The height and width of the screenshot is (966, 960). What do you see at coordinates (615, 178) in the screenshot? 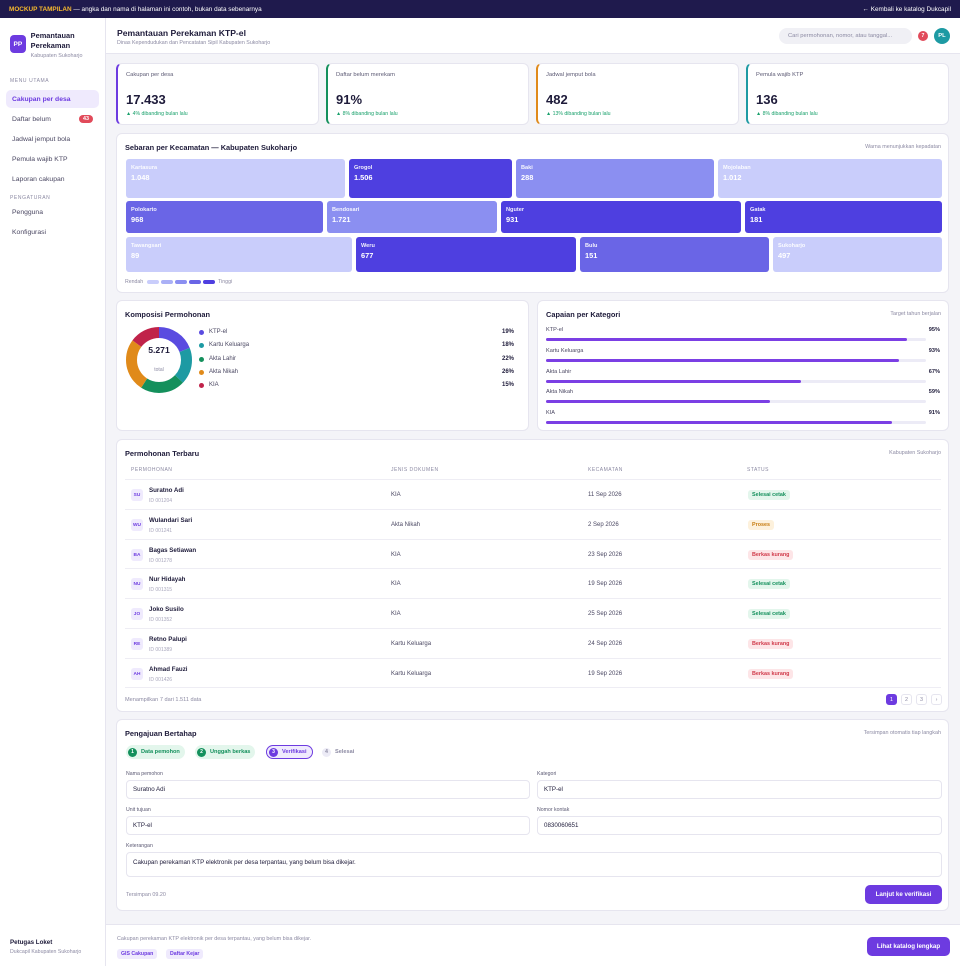
I see `district-tile: Baki 288` at bounding box center [615, 178].